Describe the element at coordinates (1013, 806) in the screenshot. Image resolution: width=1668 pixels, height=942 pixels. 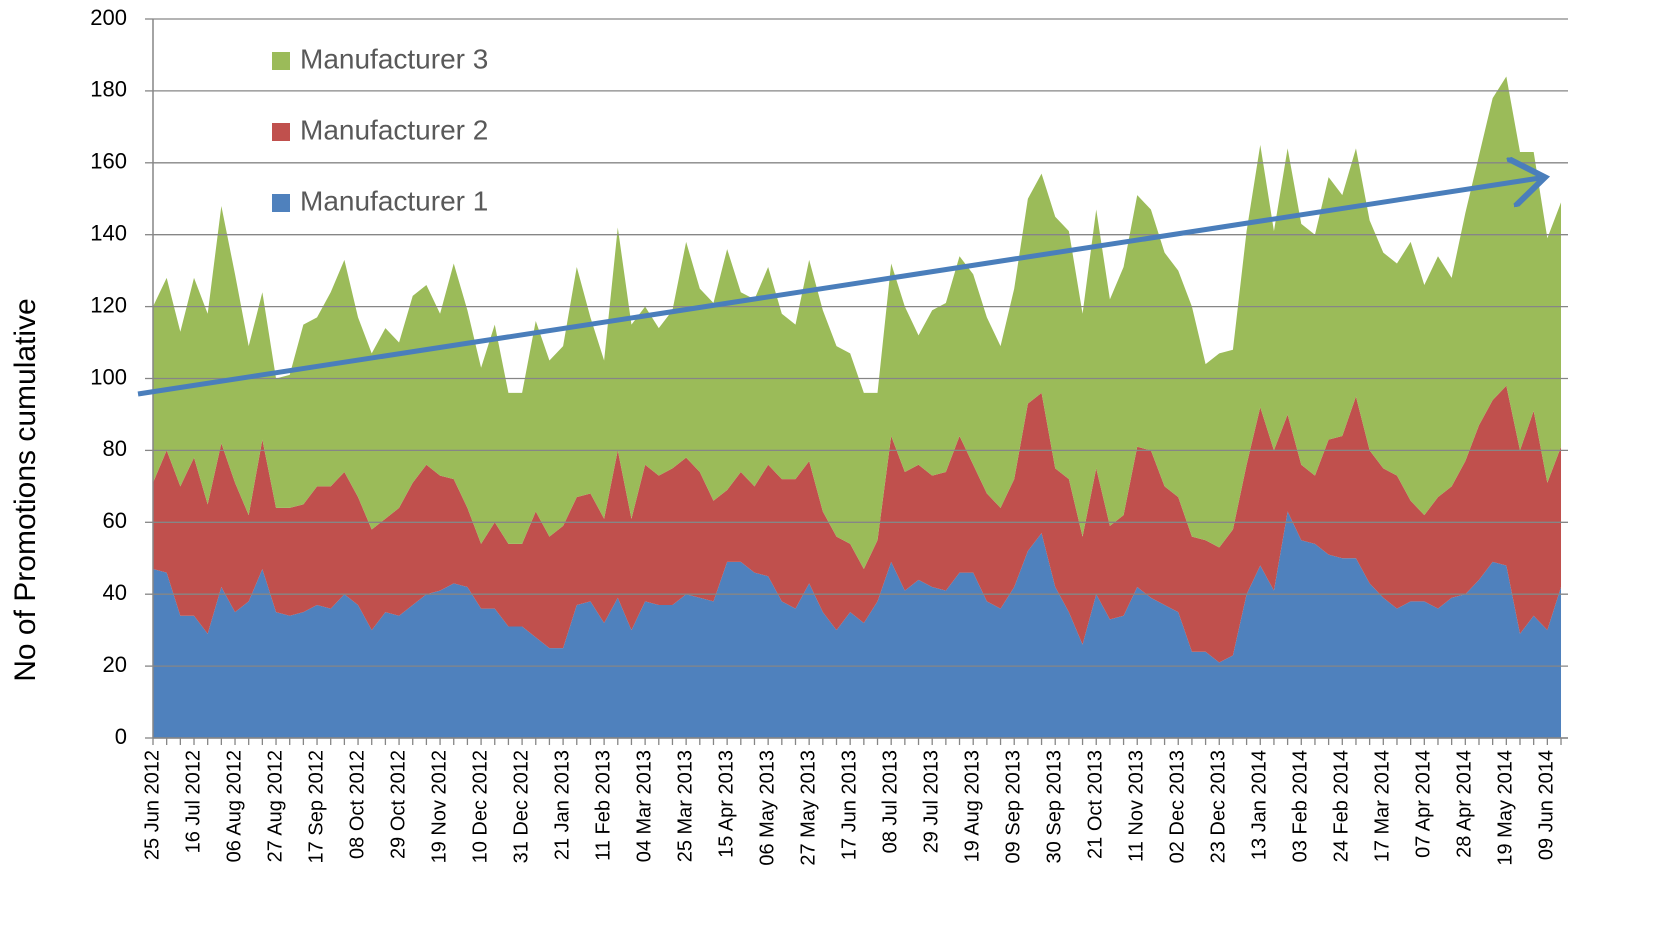
I see `x-tick-label: 09 Sep 2013` at that location.